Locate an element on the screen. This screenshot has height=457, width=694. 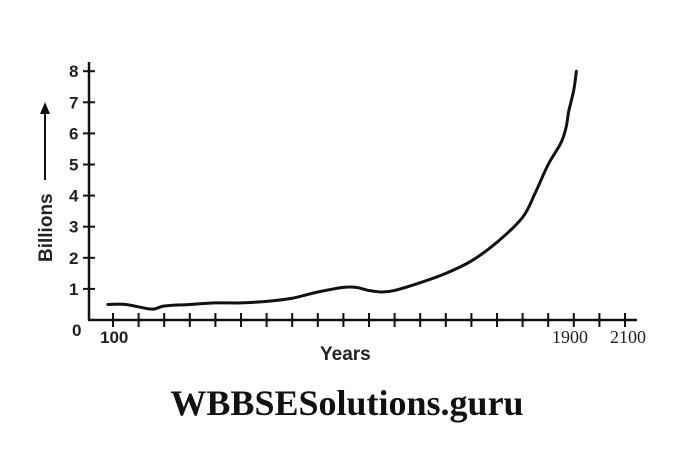
y-tick-label: 6 is located at coordinates (73, 133).